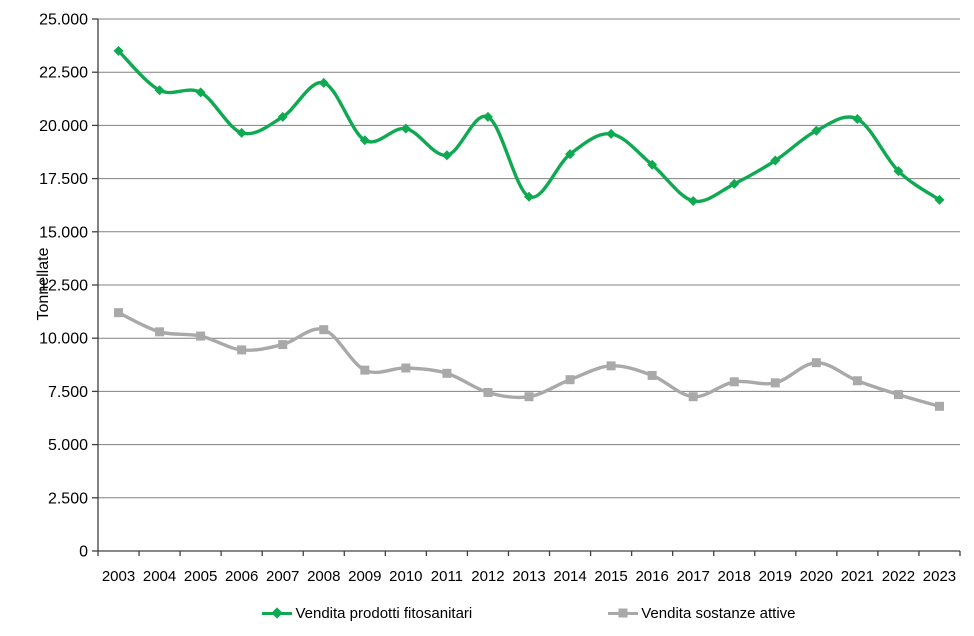 This screenshot has height=636, width=974. What do you see at coordinates (282, 576) in the screenshot?
I see `x-tick-label: 2007` at bounding box center [282, 576].